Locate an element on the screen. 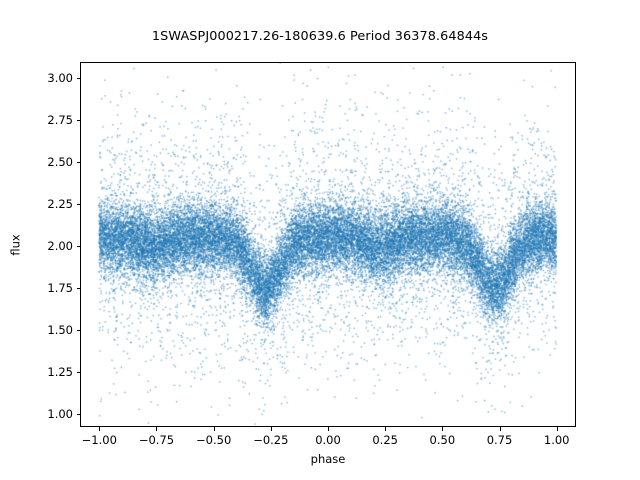  x-tick-label: 0.75 is located at coordinates (499, 440).